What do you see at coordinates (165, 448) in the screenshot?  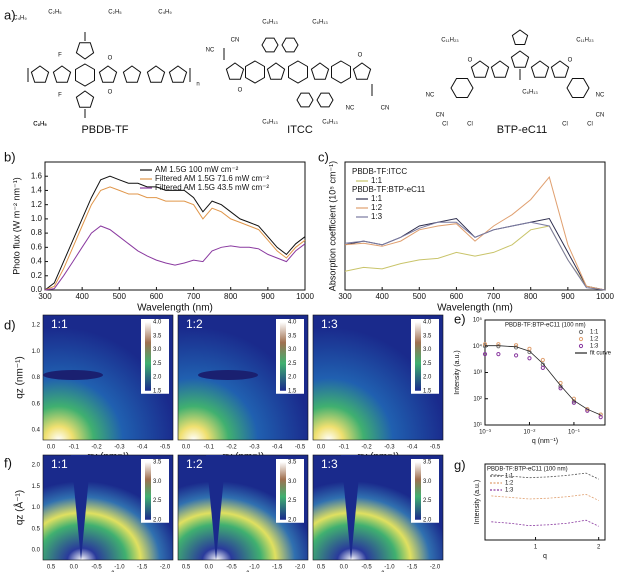 I see `x-tick-label: -0.5` at bounding box center [165, 448].